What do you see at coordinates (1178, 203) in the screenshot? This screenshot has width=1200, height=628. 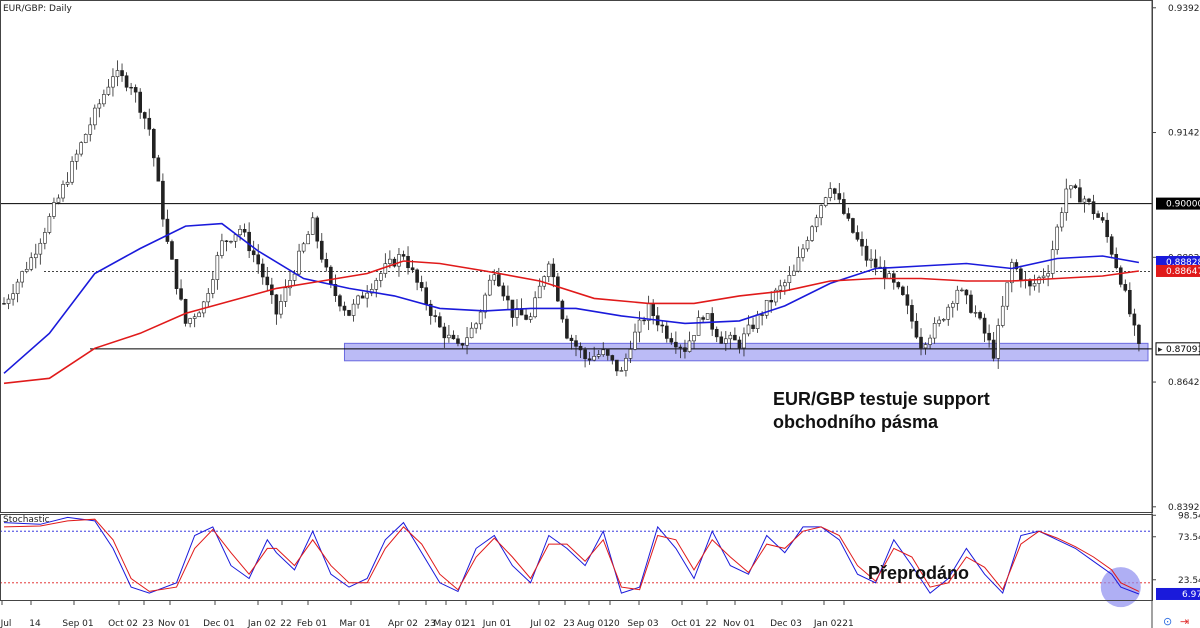 I see `price-tag` at bounding box center [1178, 203].